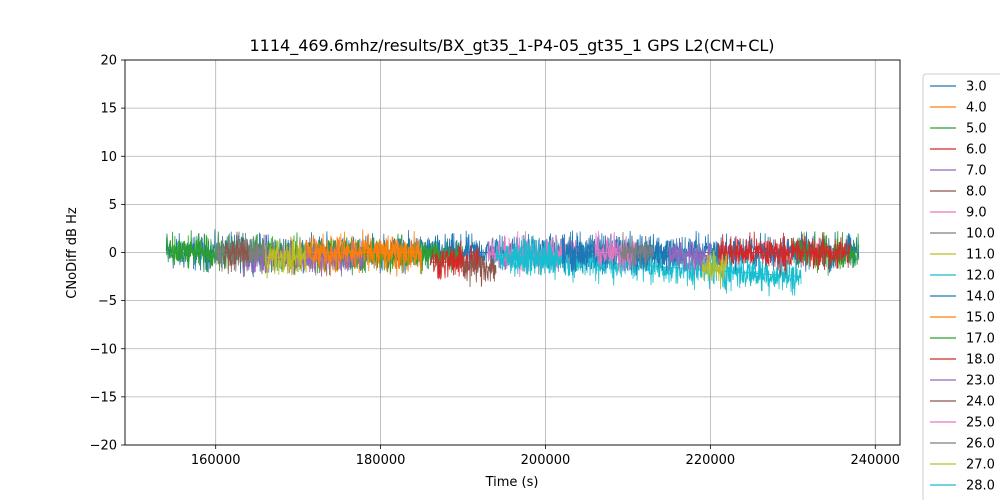 The width and height of the screenshot is (1000, 500). I want to click on series-line-26.0, so click(636, 250).